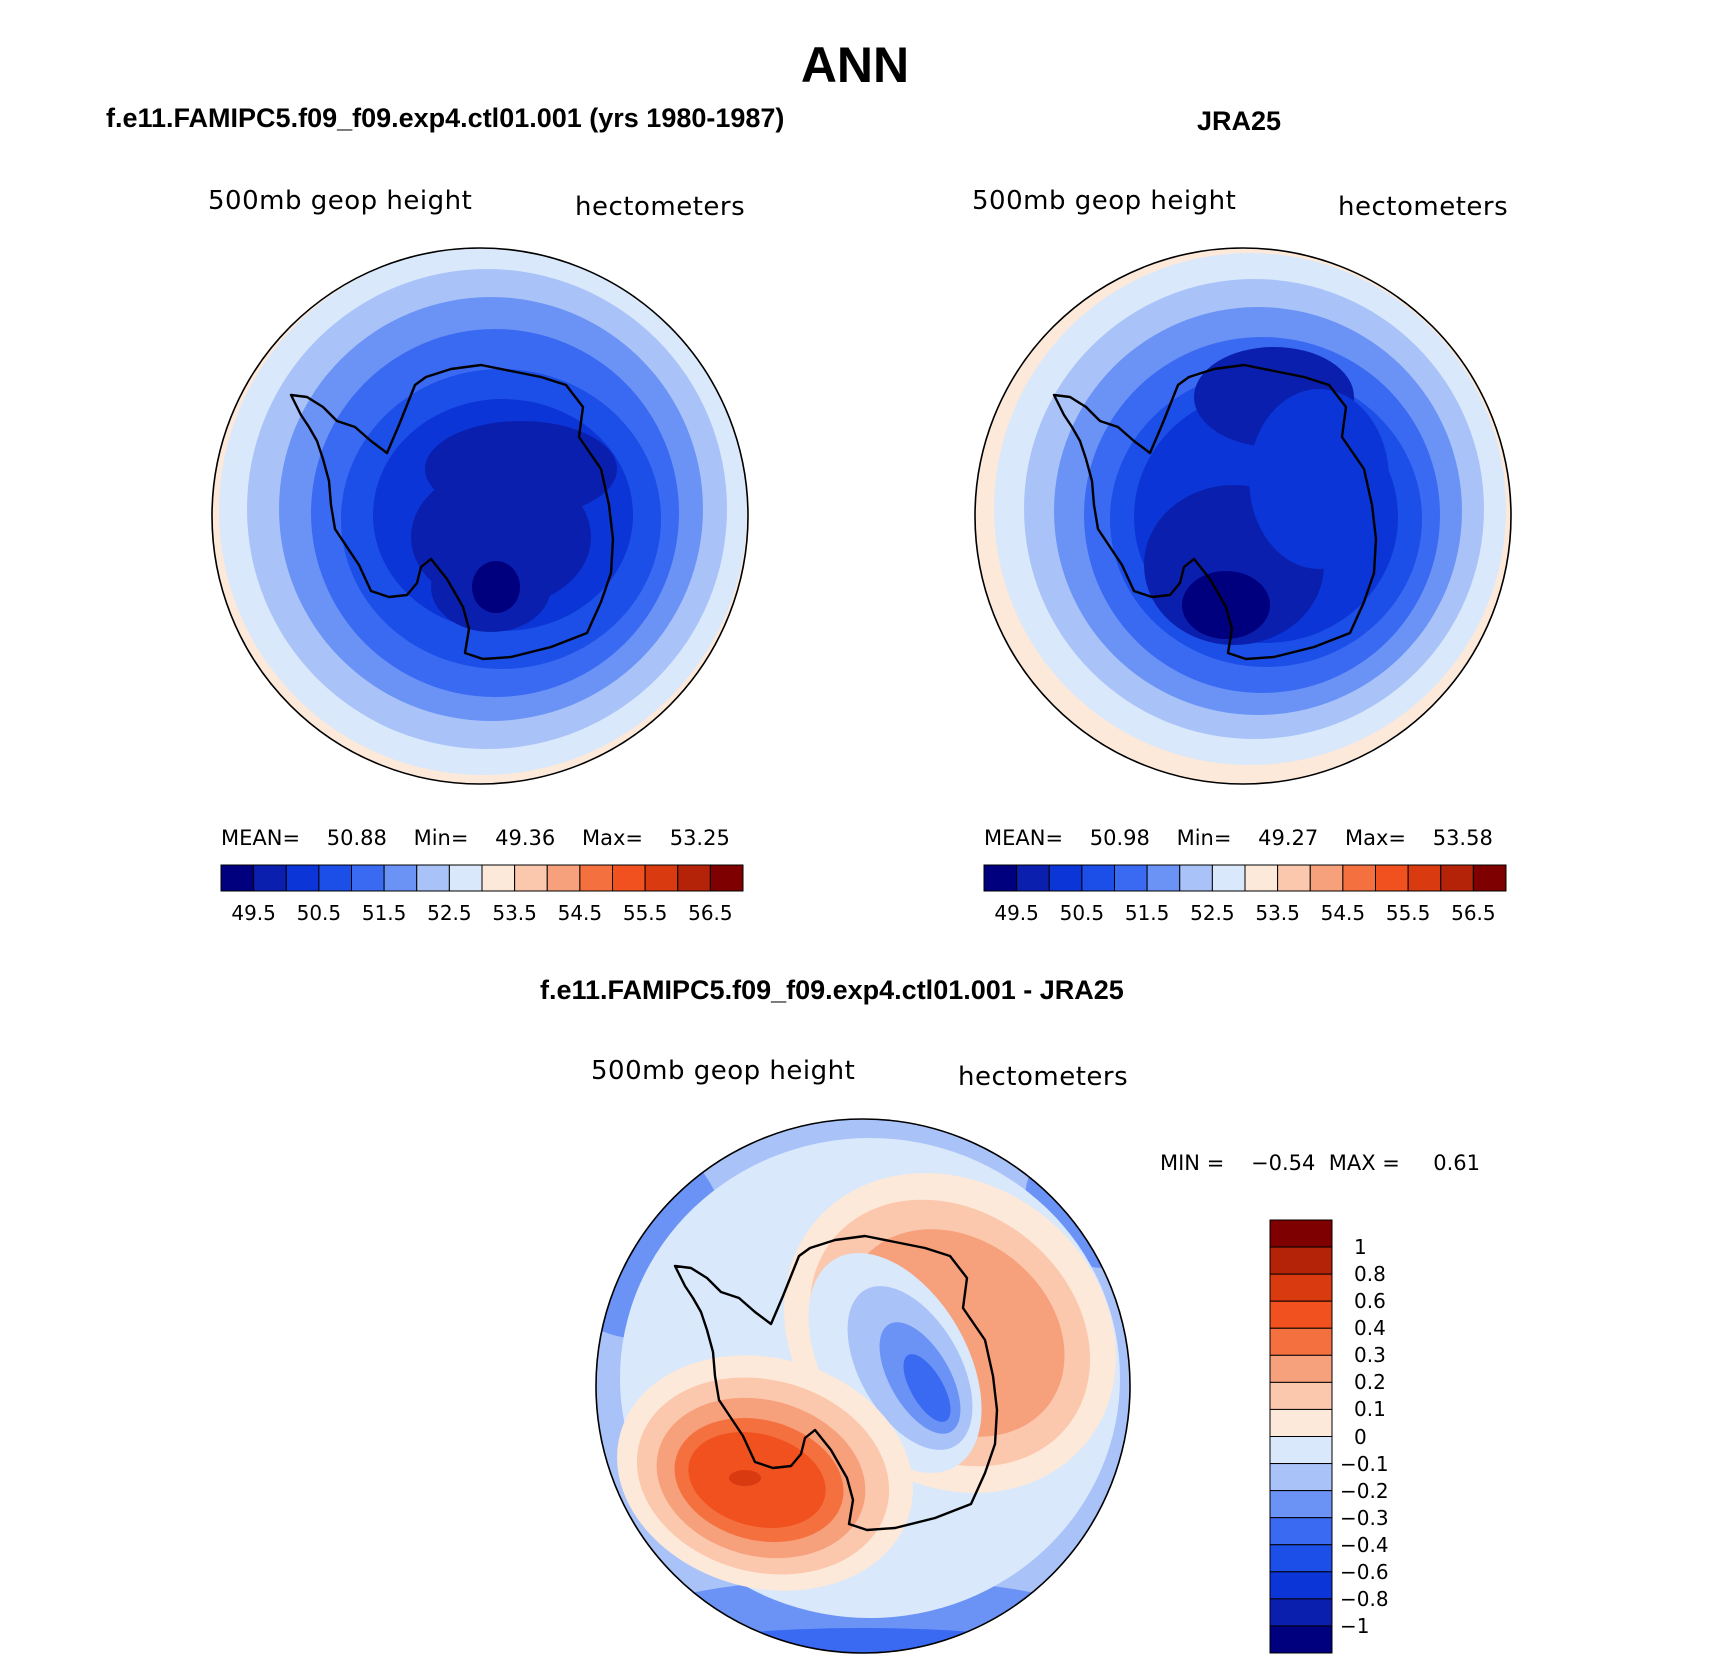 This screenshot has height=1654, width=1710. Describe the element at coordinates (1423, 207) in the screenshot. I see `panel-obs-units-label: hectometers` at that location.